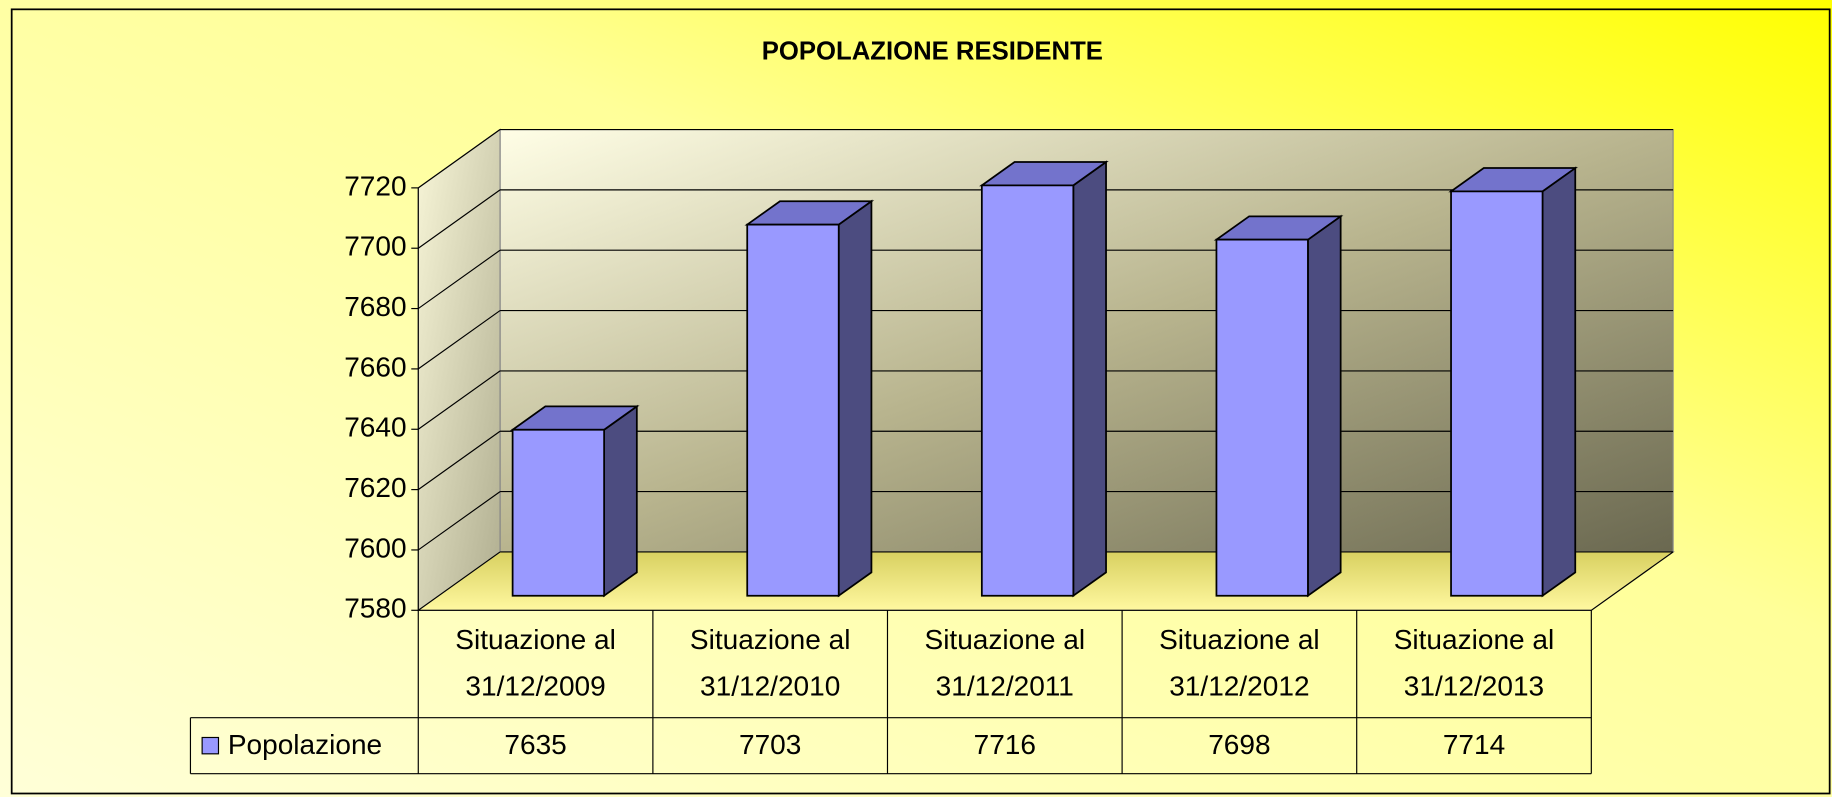 Image resolution: width=1832 pixels, height=797 pixels. I want to click on legend-label: Popolazione, so click(305, 744).